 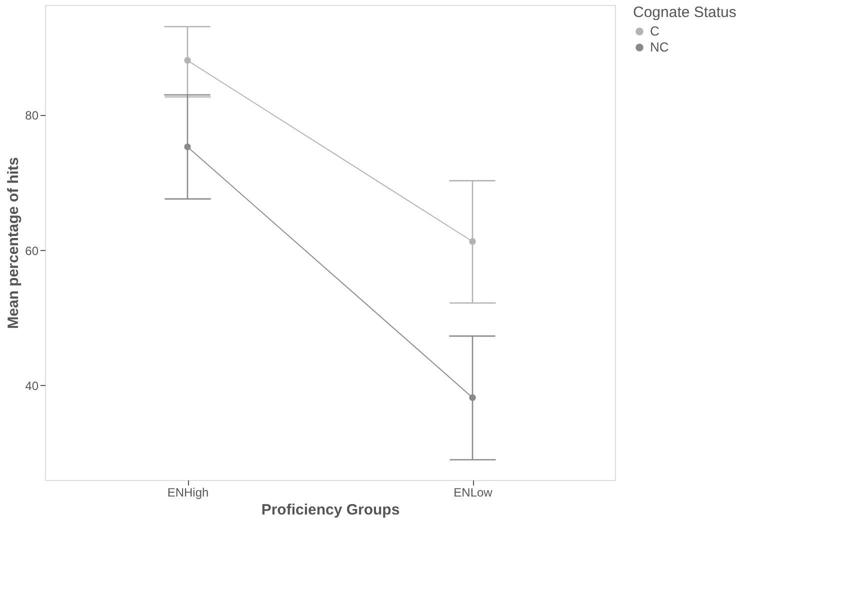 What do you see at coordinates (32, 115) in the screenshot?
I see `y-tick-label: 80` at bounding box center [32, 115].